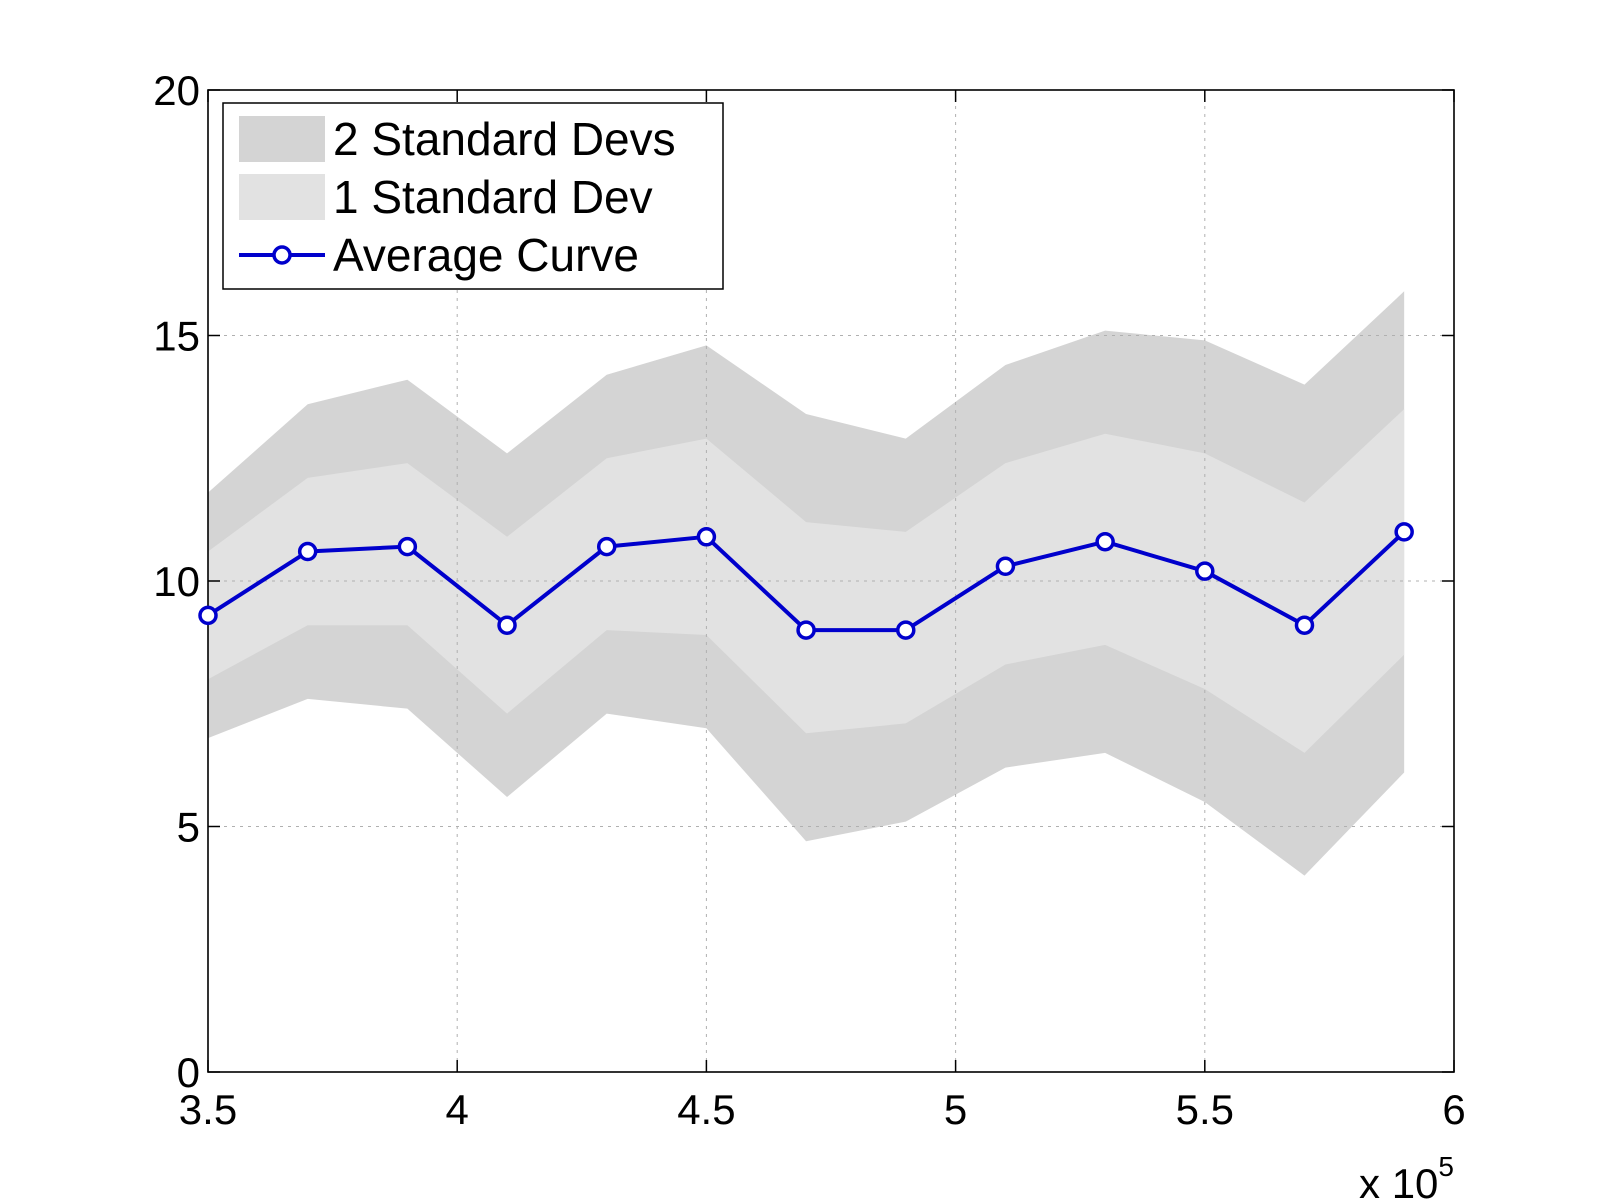  Describe the element at coordinates (176, 336) in the screenshot. I see `y-tick-label: 15` at that location.